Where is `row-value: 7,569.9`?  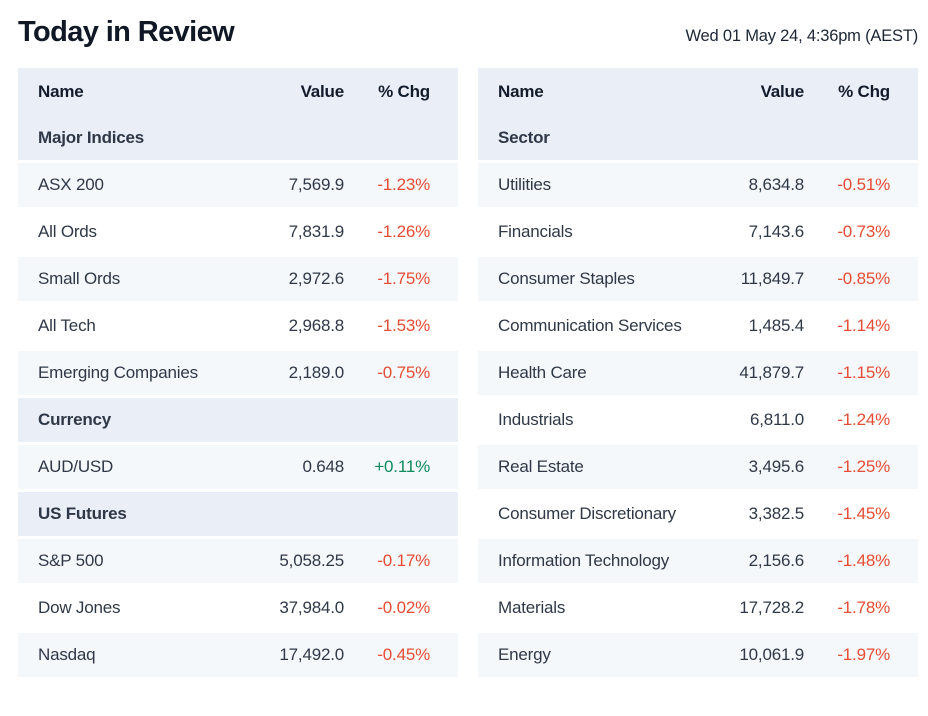
row-value: 7,569.9 is located at coordinates (316, 184).